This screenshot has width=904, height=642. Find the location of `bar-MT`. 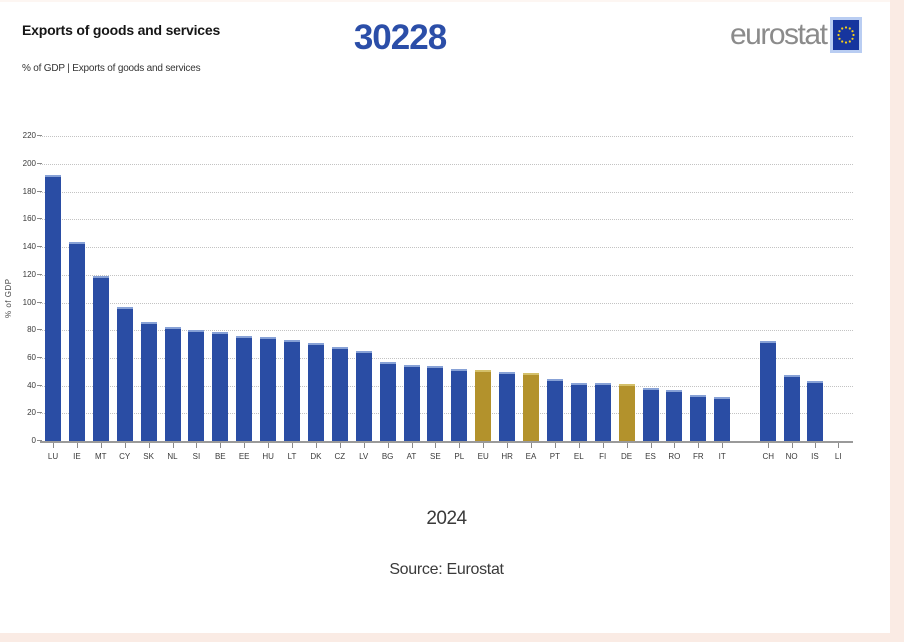

bar-MT is located at coordinates (100, 358).